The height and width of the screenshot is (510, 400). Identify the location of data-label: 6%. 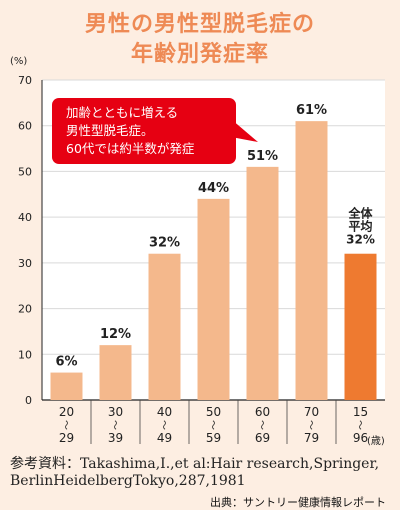
(66, 362).